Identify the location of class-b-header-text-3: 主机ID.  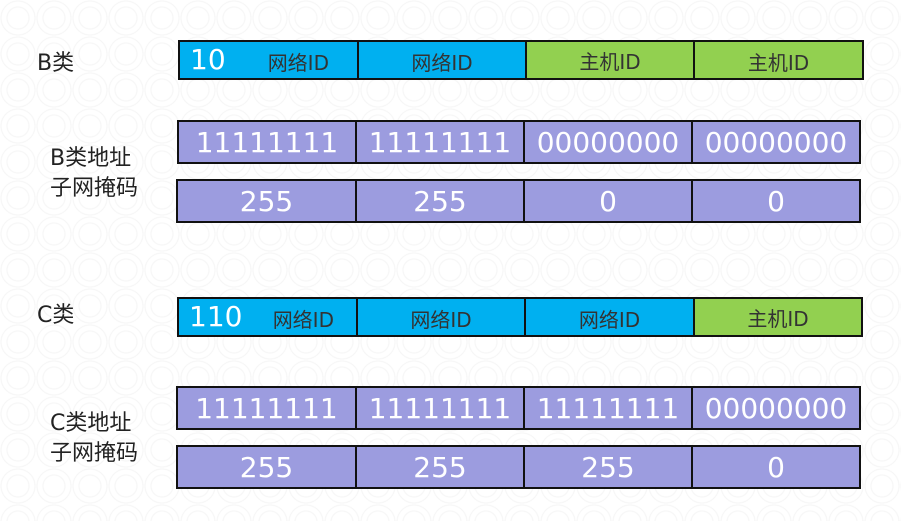
(610, 61).